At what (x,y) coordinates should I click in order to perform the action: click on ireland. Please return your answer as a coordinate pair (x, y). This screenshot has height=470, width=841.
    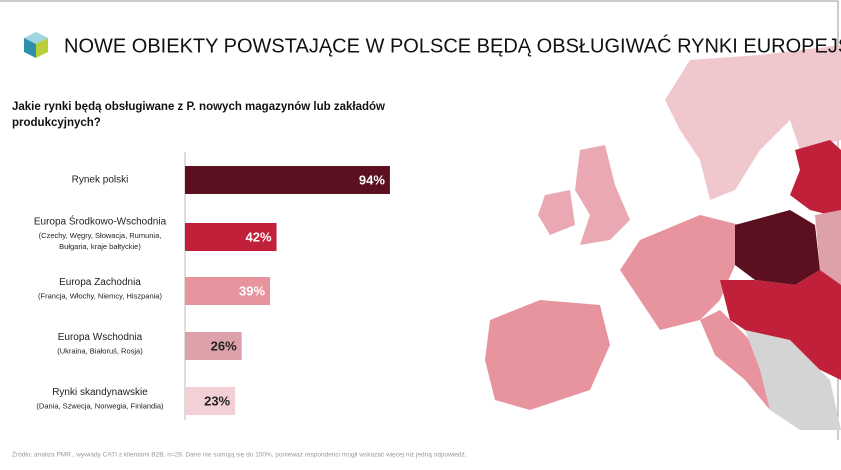
    Looking at the image, I should click on (556, 212).